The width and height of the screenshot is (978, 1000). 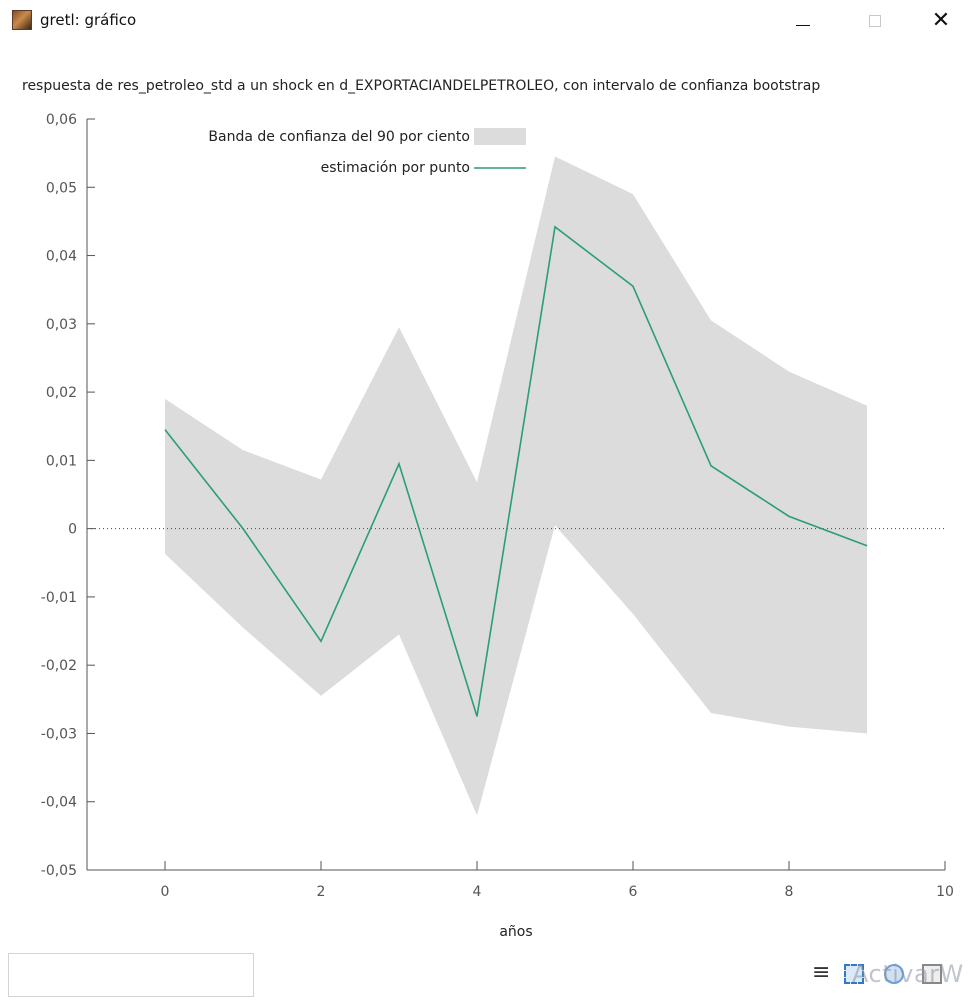 I want to click on maximize-button, so click(x=875, y=21).